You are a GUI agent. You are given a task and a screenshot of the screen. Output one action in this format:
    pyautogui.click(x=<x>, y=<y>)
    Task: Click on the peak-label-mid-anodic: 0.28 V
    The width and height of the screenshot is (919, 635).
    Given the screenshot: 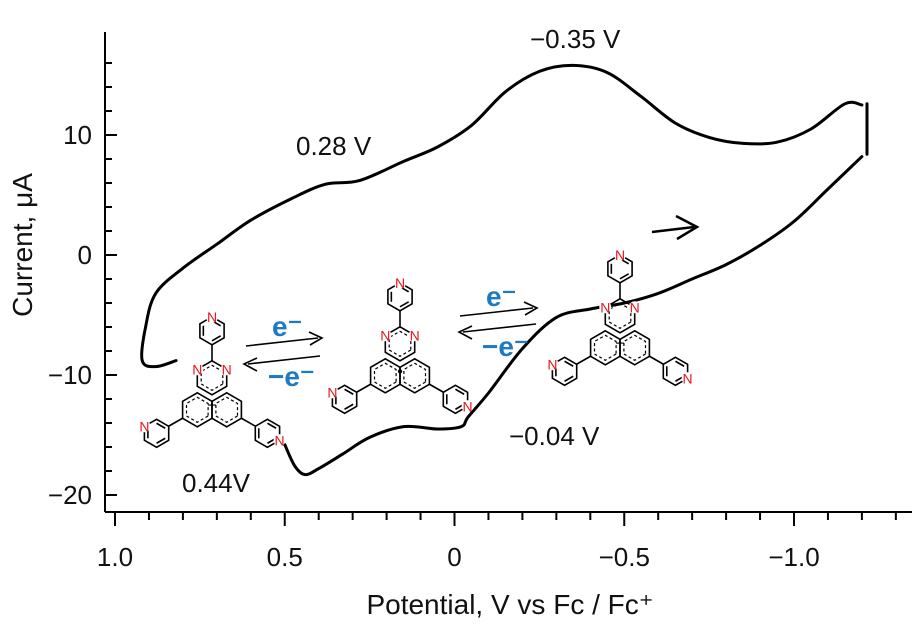 What is the action you would take?
    pyautogui.click(x=334, y=146)
    